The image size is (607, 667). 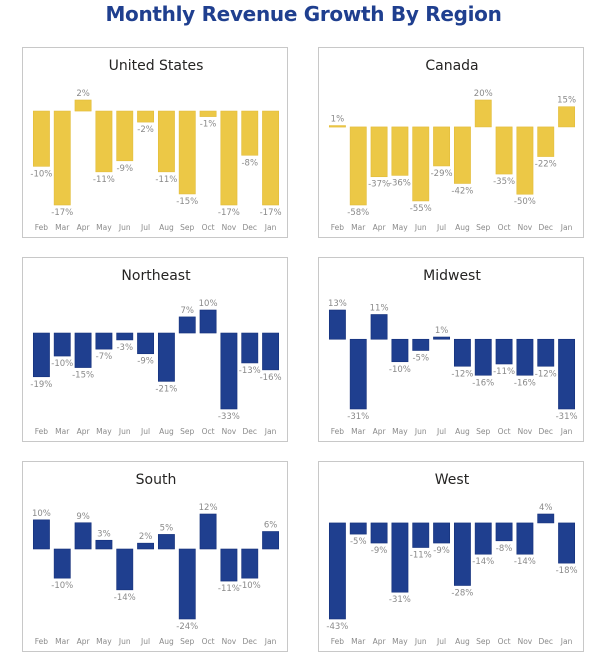 I want to click on data-label: -28%, so click(x=462, y=593).